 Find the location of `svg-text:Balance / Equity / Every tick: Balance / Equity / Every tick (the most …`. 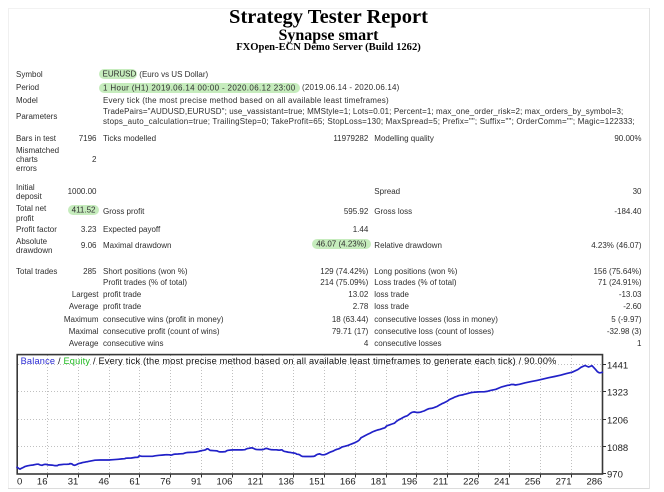

svg-text:Balance / Equity / Every tick: Balance / Equity / Every tick (the most … is located at coordinates (289, 361).